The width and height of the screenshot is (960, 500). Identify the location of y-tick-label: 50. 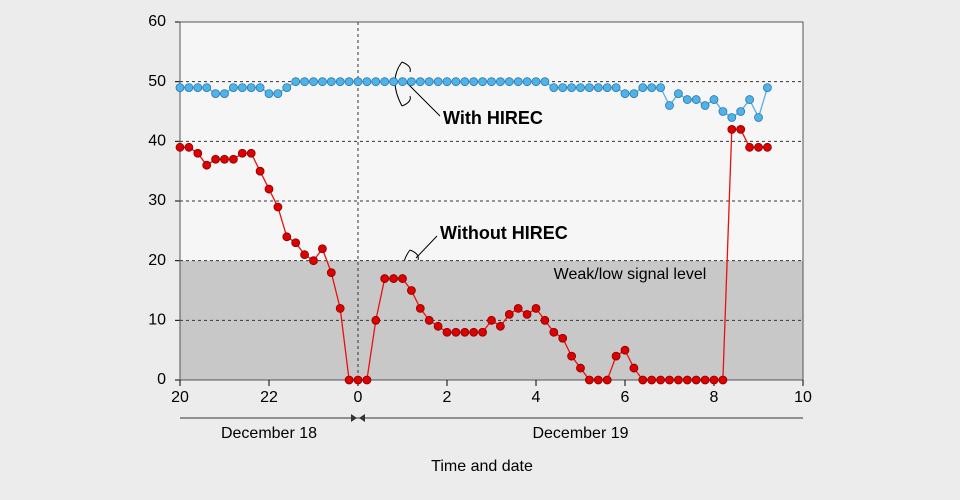
(157, 81).